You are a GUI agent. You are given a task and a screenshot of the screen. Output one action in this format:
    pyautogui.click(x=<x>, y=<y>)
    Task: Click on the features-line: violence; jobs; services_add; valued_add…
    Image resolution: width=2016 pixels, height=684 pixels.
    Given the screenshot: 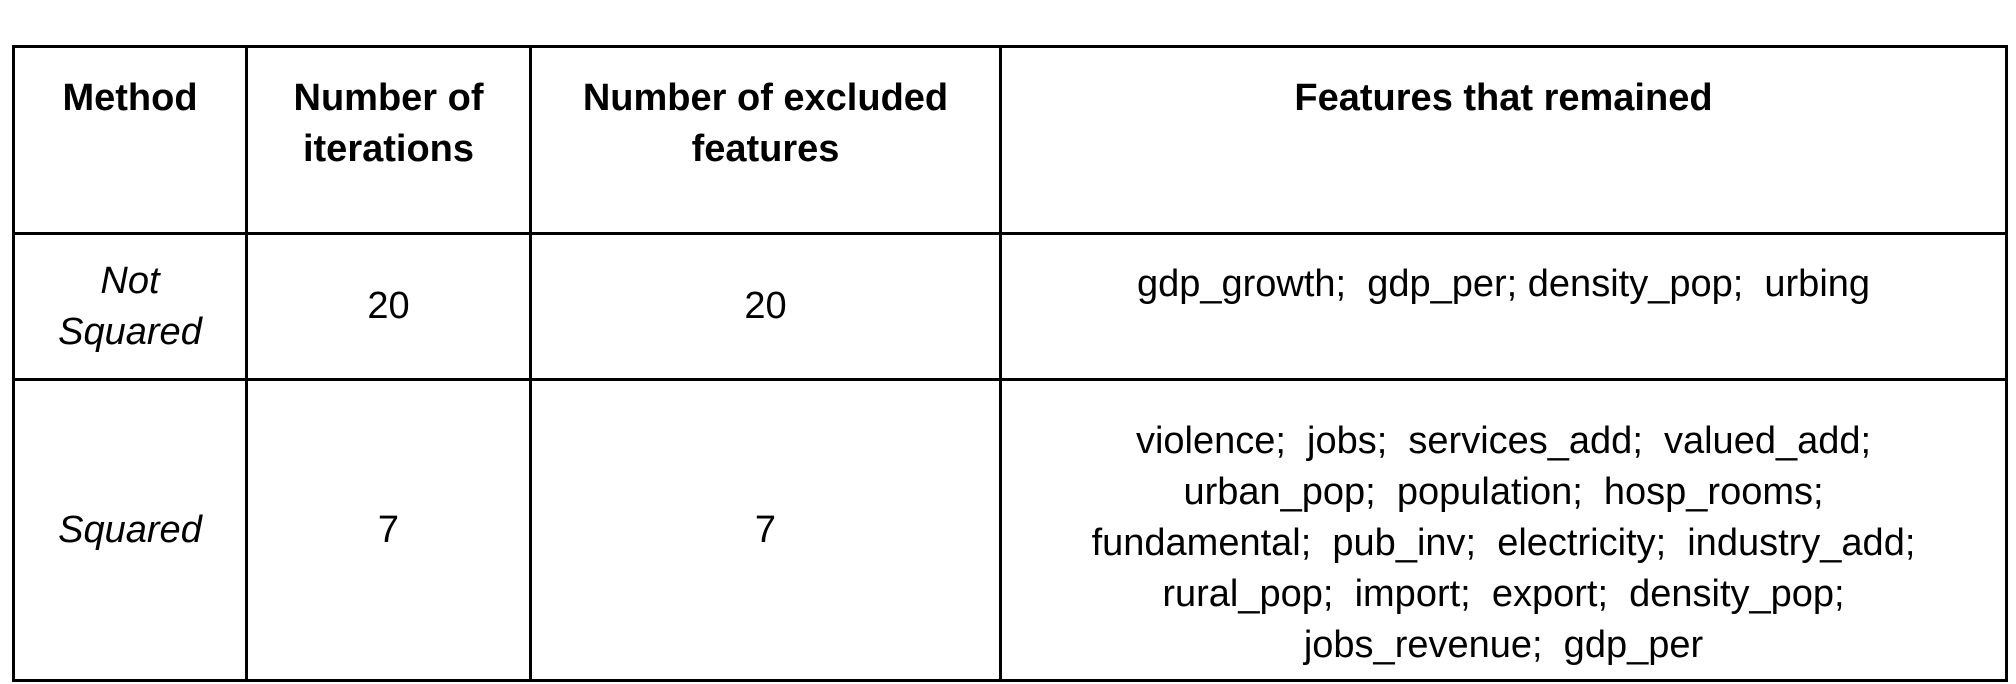 What is the action you would take?
    pyautogui.click(x=1503, y=440)
    